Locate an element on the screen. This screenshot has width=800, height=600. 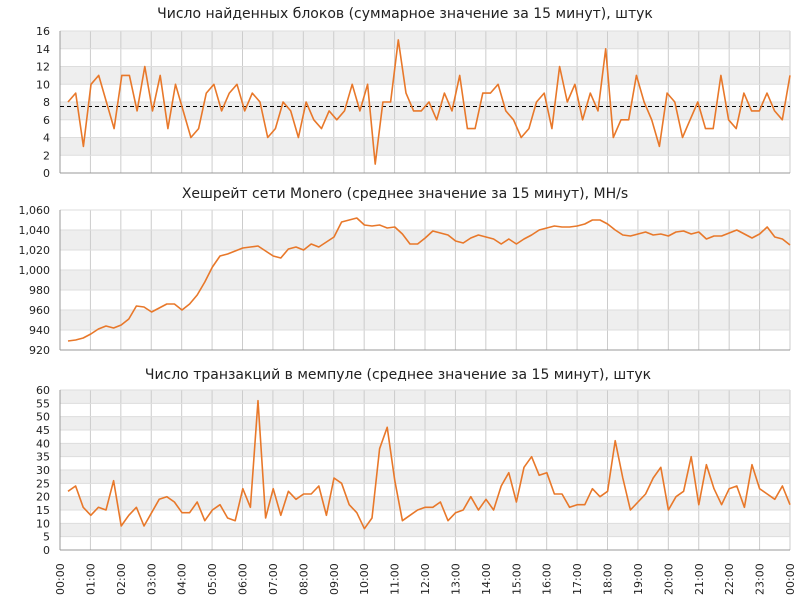
time-tick-label: 22:00 is located at coordinates (729, 579).